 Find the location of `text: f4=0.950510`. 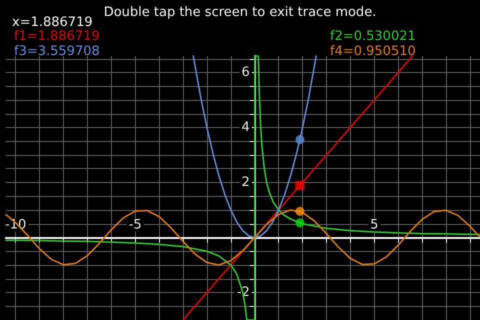

text: f4=0.950510 is located at coordinates (373, 51).